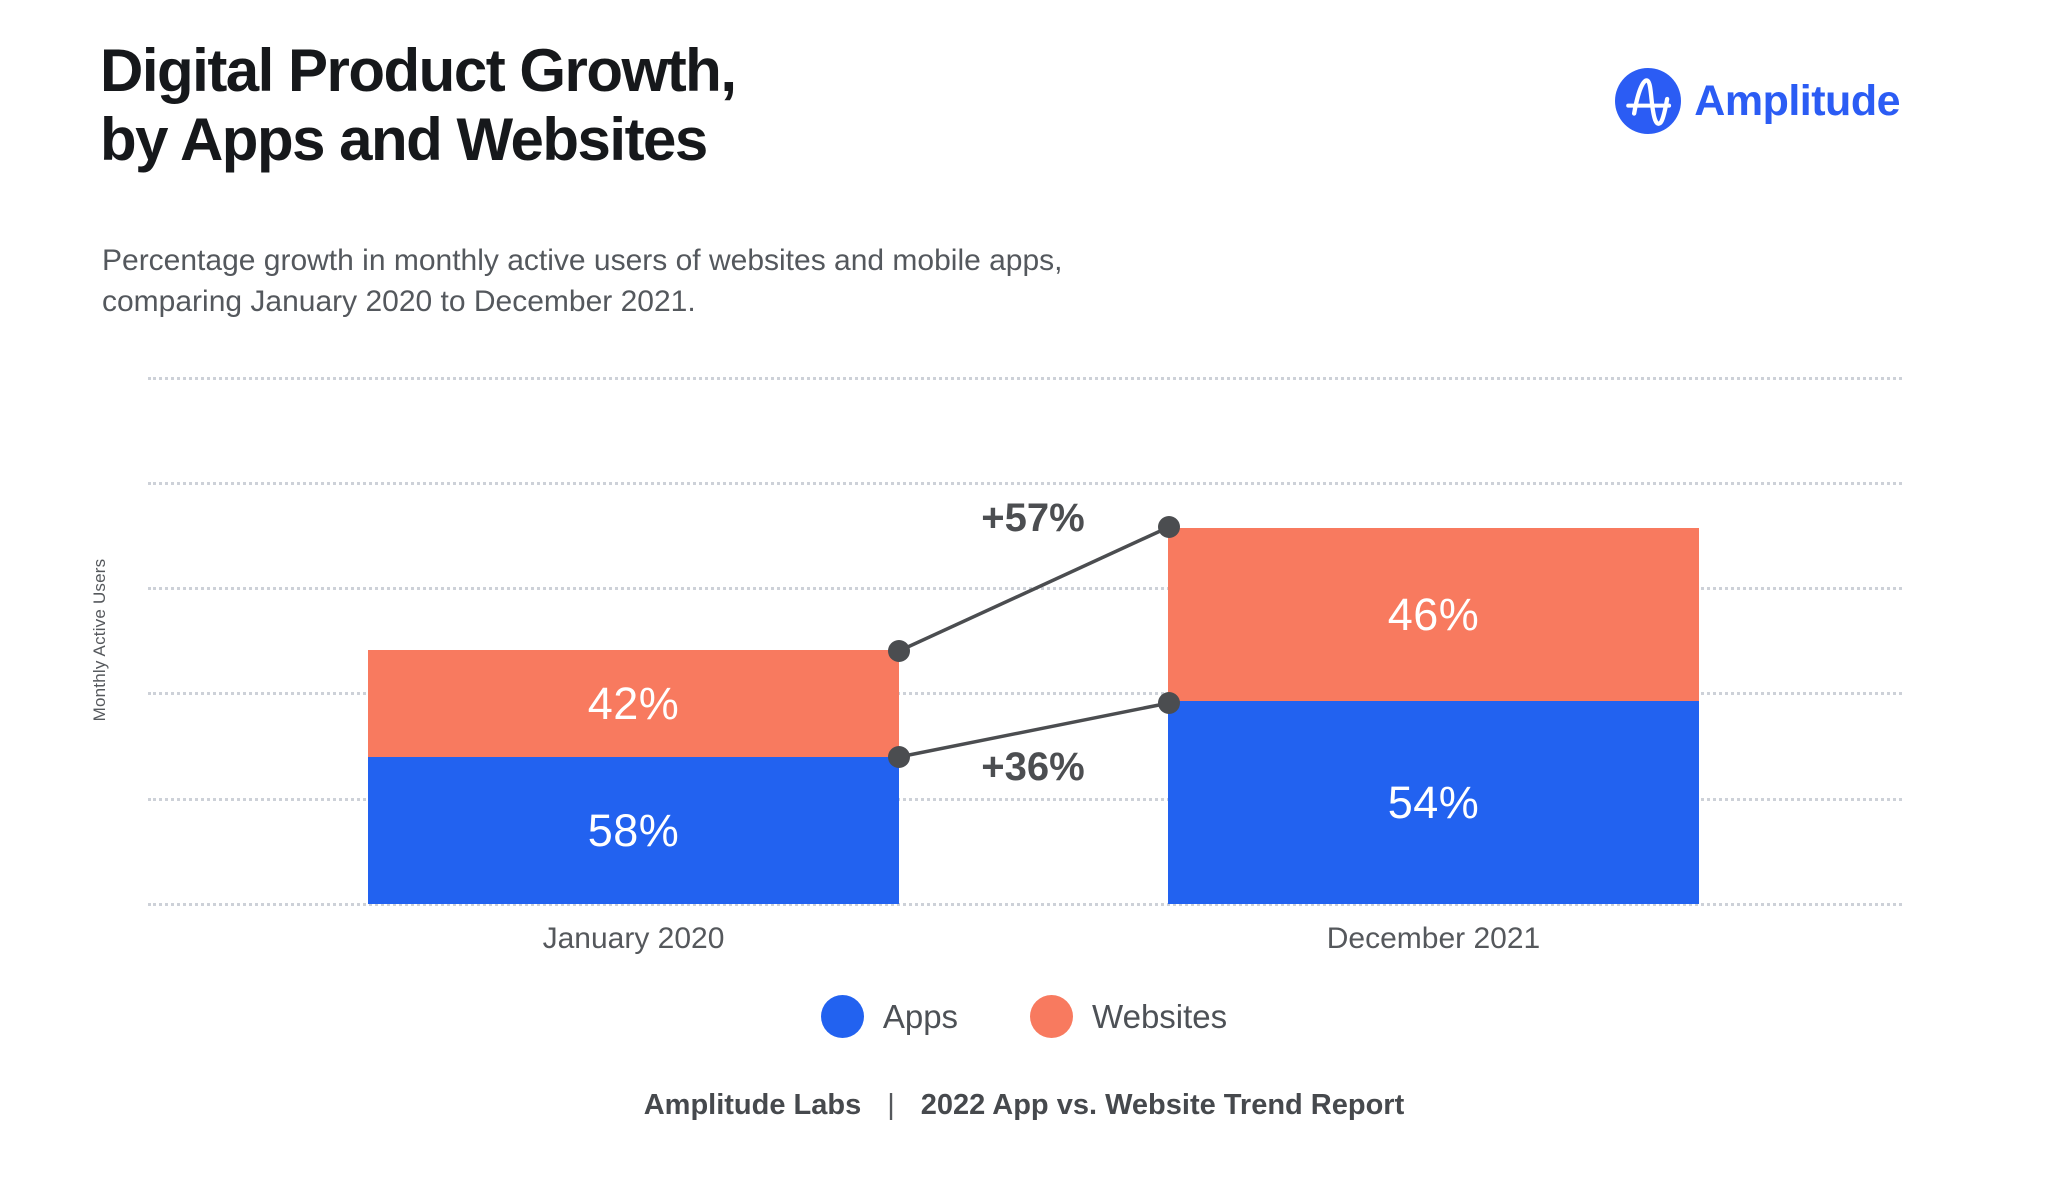  I want to click on growth-annotation-apps: +36%, so click(1033, 767).